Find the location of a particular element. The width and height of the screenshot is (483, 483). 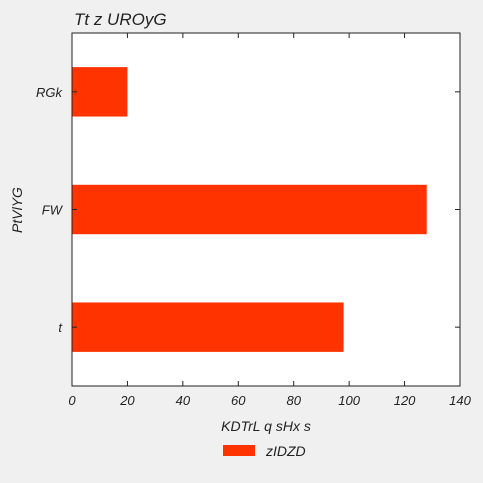

x-tick-label: 40 is located at coordinates (183, 400).